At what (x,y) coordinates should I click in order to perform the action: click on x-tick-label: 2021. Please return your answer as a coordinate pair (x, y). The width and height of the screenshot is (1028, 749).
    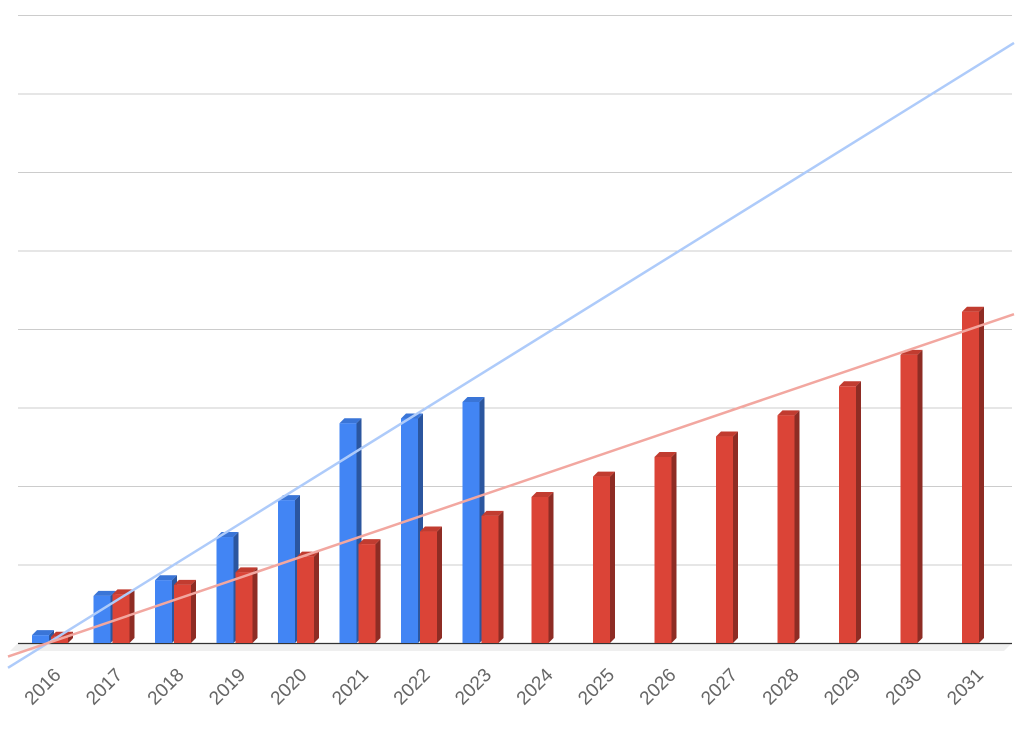
    Looking at the image, I should click on (350, 687).